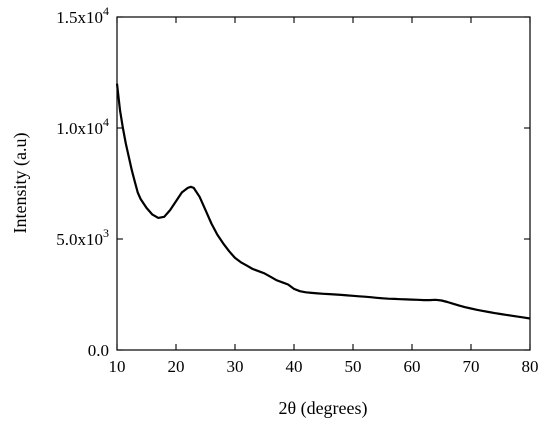 The width and height of the screenshot is (550, 429). Describe the element at coordinates (294, 366) in the screenshot. I see `x-tick-label: 40` at that location.